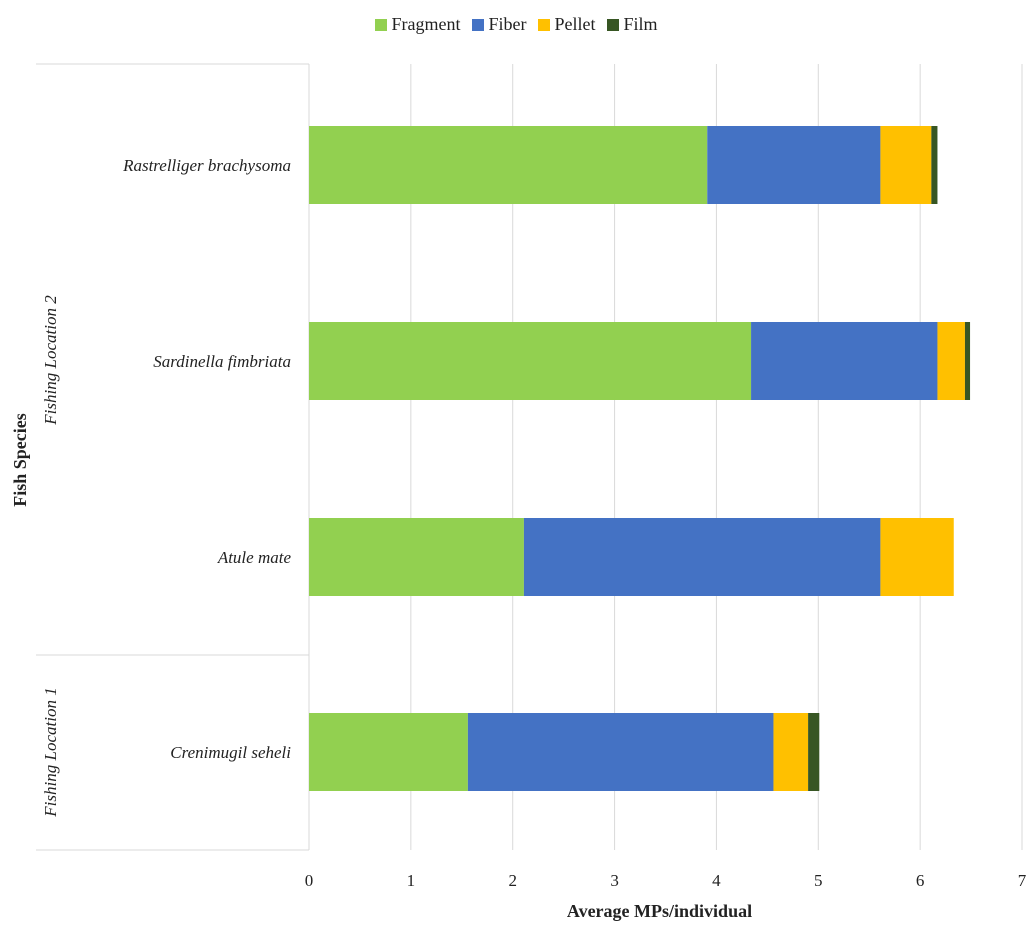 The height and width of the screenshot is (929, 1033). I want to click on legend: Fragment Fiber Pellet Film, so click(516, 25).